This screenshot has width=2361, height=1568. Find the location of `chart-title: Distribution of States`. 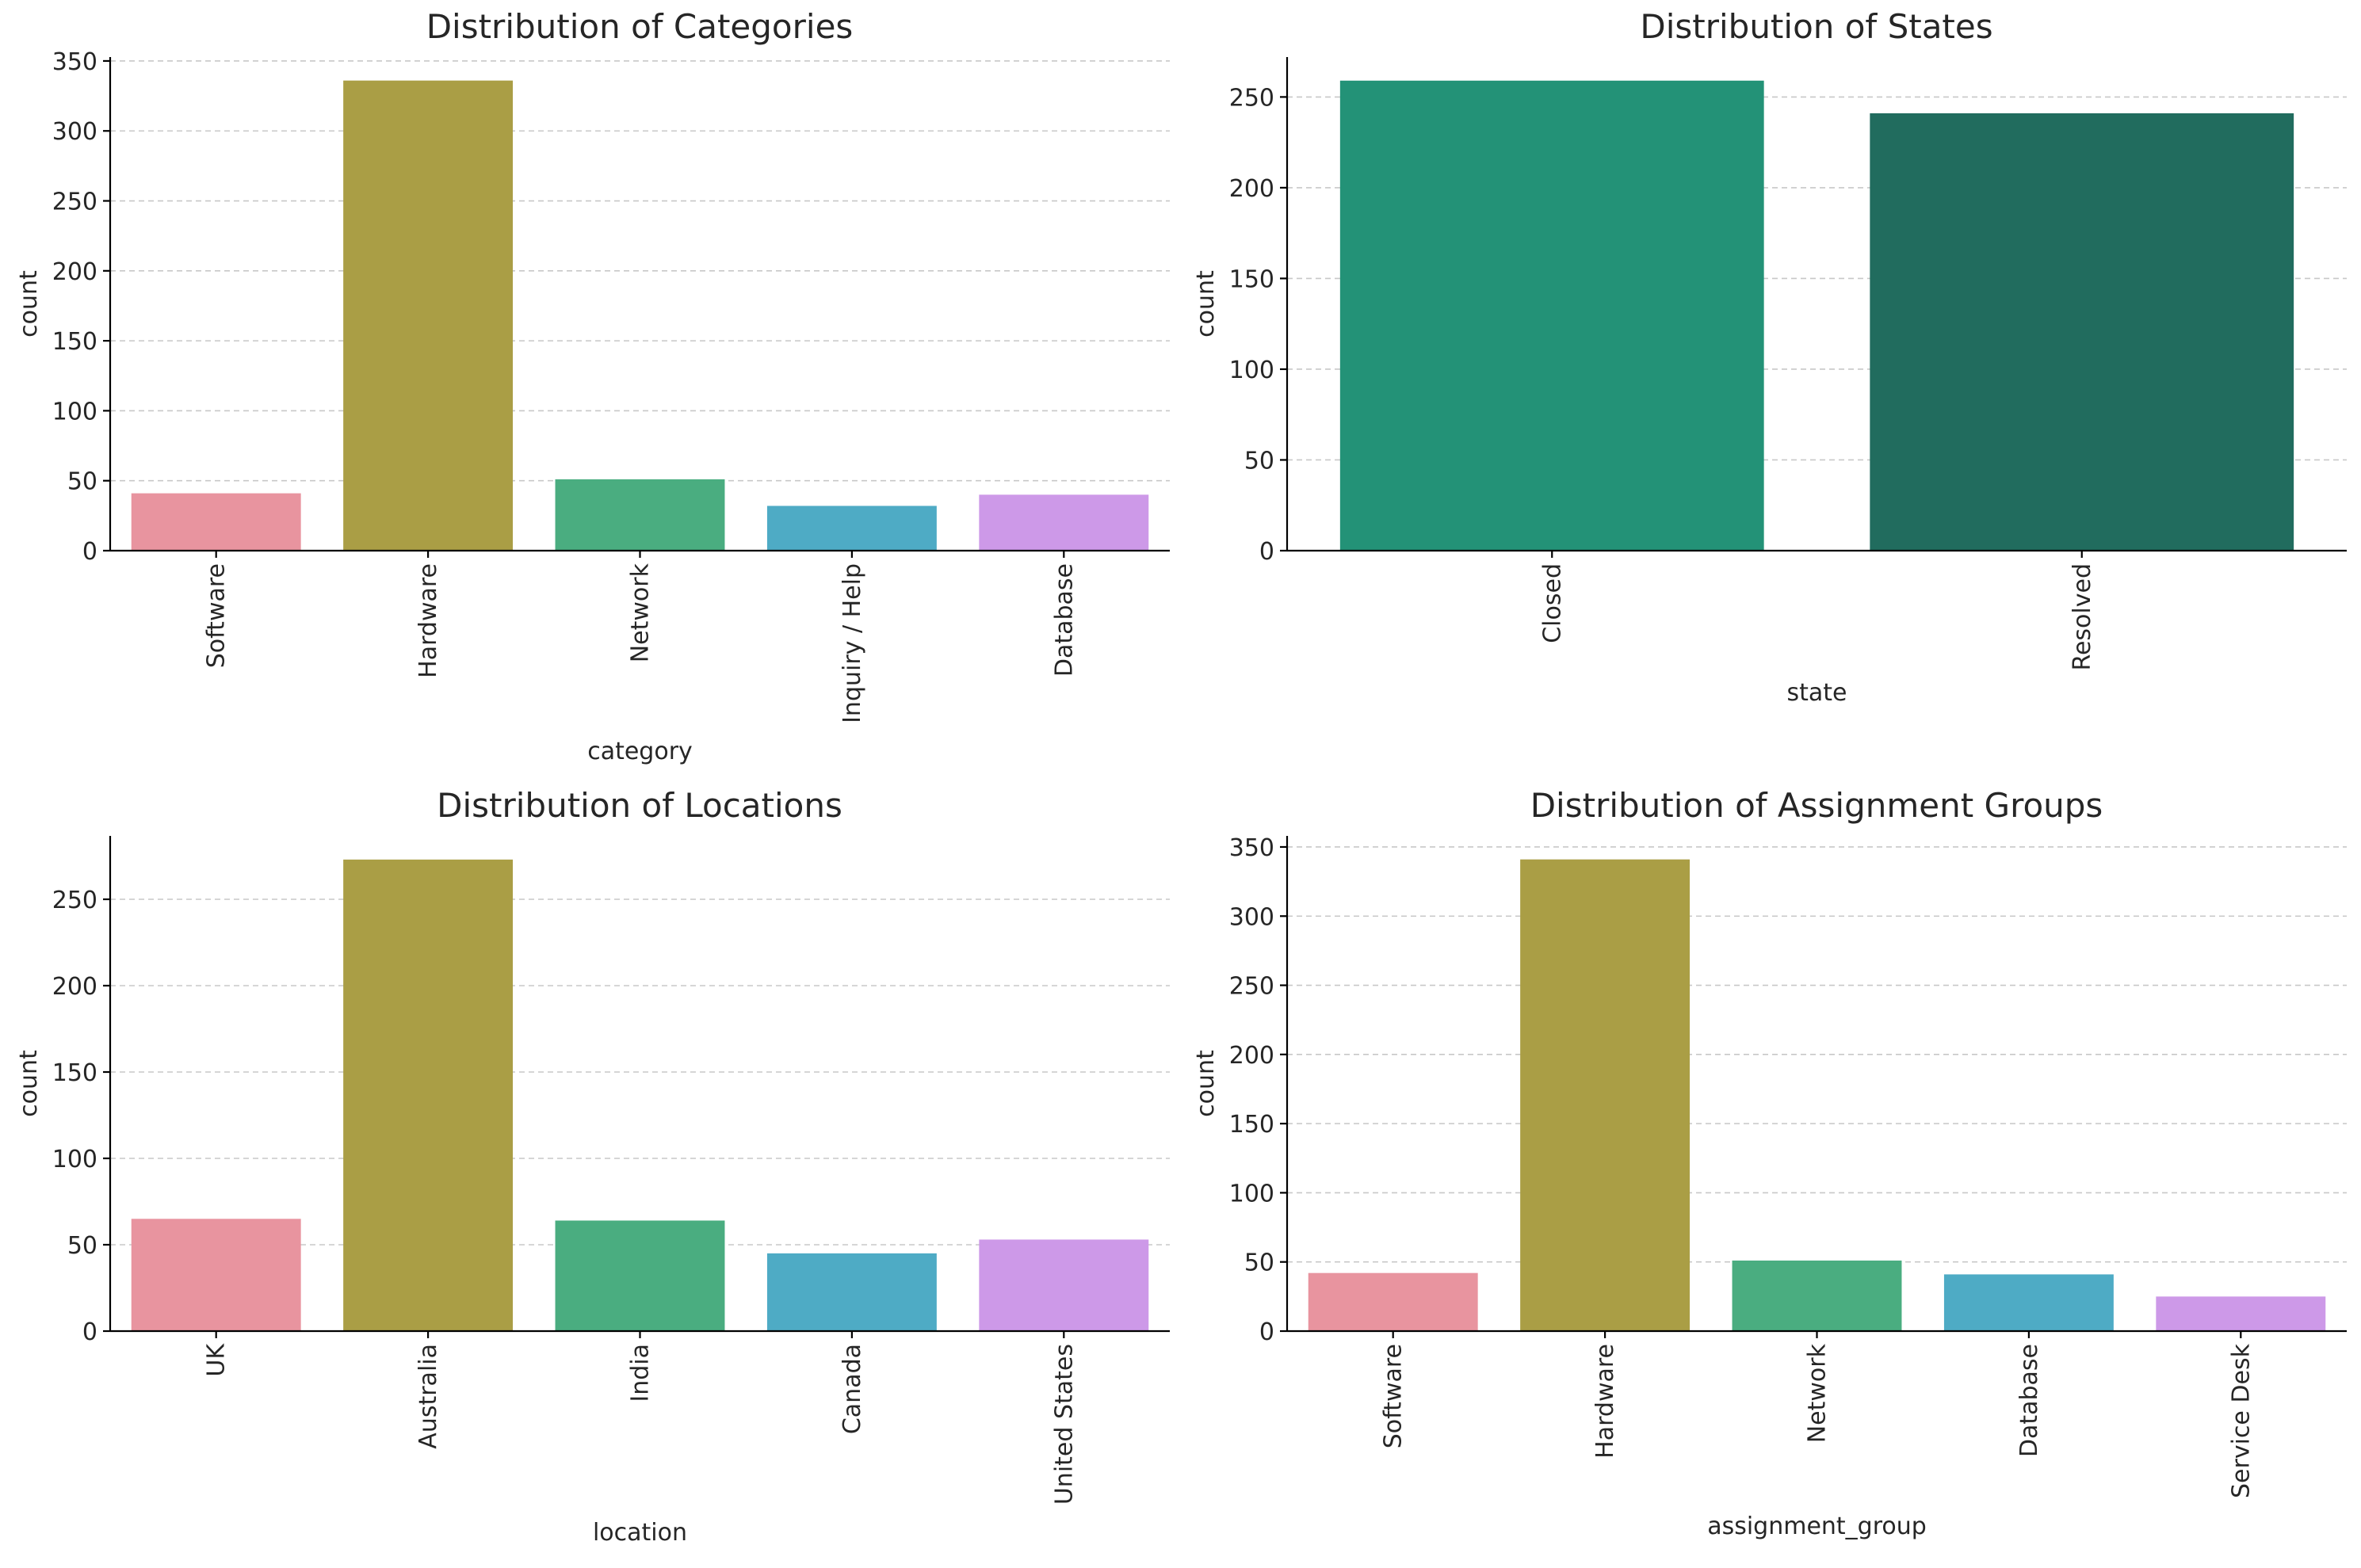

chart-title: Distribution of States is located at coordinates (1816, 26).